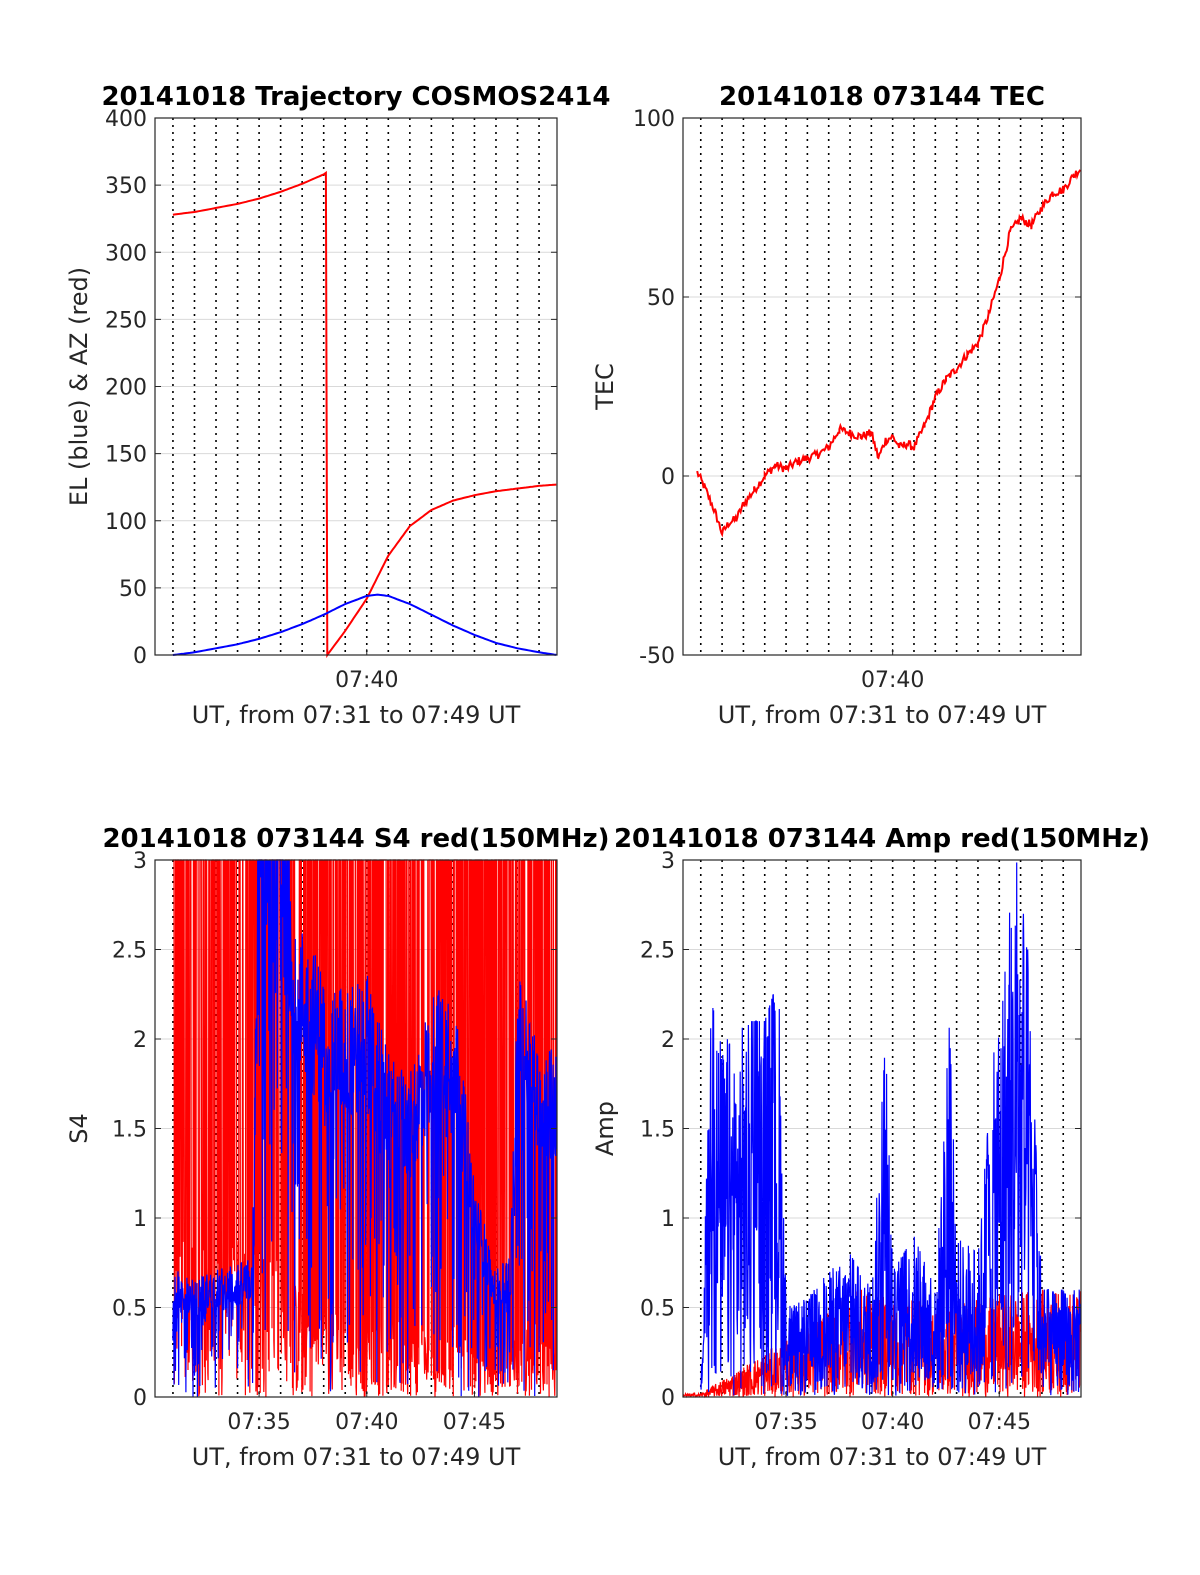  What do you see at coordinates (882, 97) in the screenshot?
I see `tec-title: 20141018 073144 TEC` at bounding box center [882, 97].